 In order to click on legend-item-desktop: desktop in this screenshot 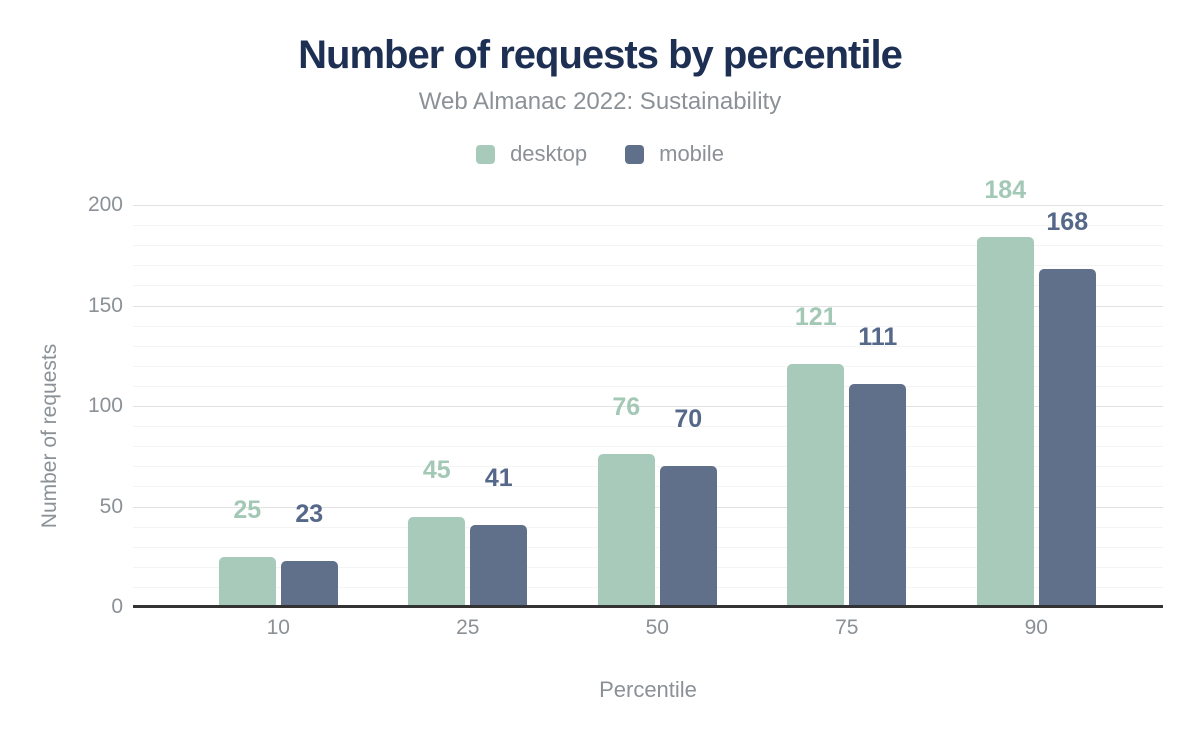, I will do `click(531, 154)`.